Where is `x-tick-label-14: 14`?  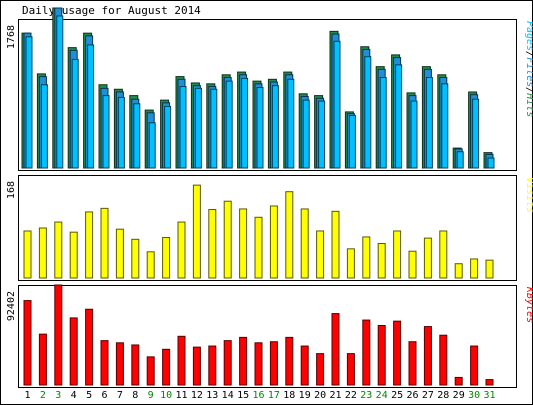 x-tick-label-14: 14 is located at coordinates (228, 395).